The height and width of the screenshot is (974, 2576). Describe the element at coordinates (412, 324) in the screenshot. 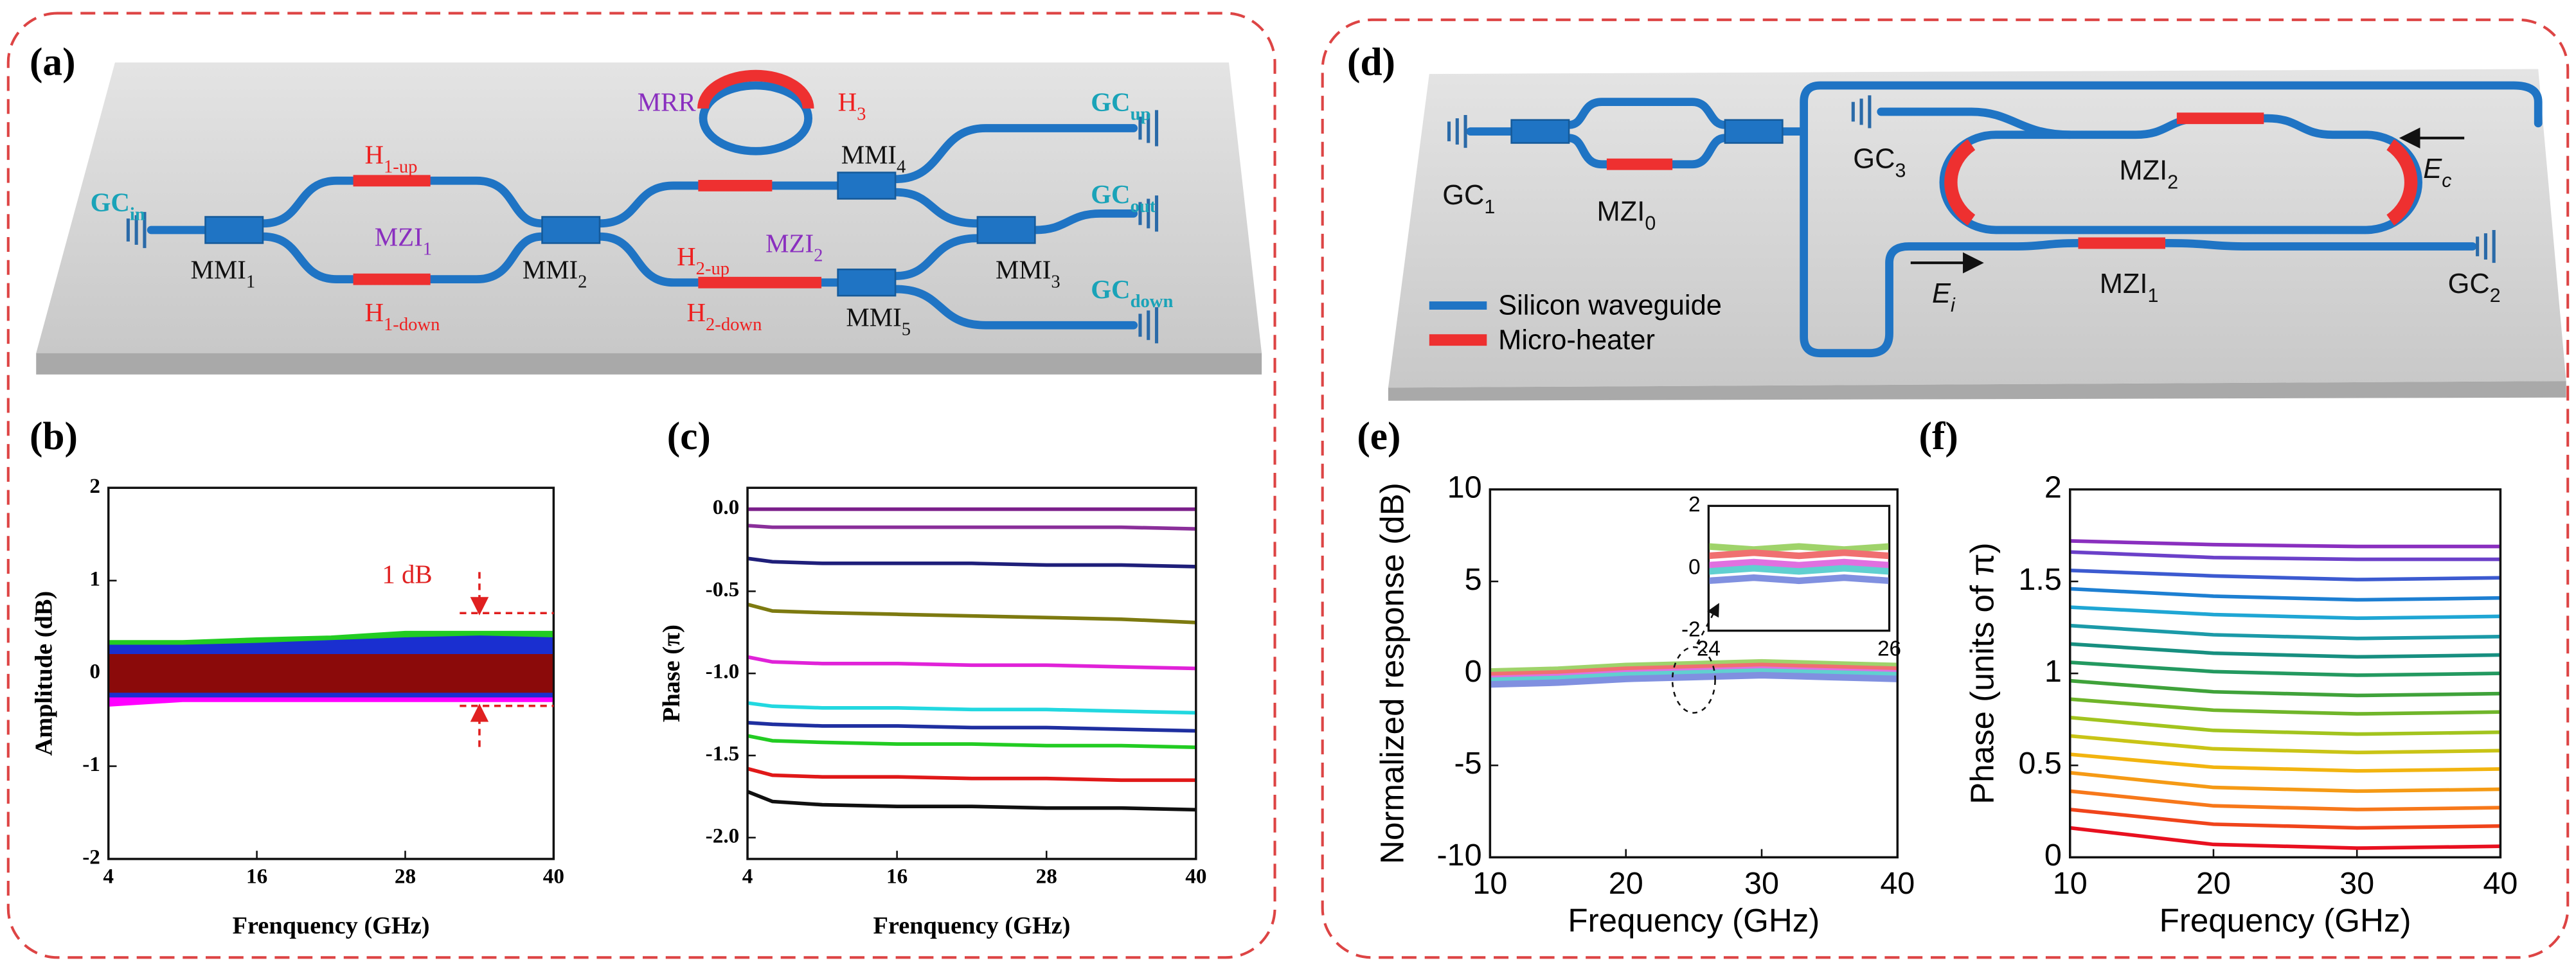

I see `label-sub: 1-down` at that location.